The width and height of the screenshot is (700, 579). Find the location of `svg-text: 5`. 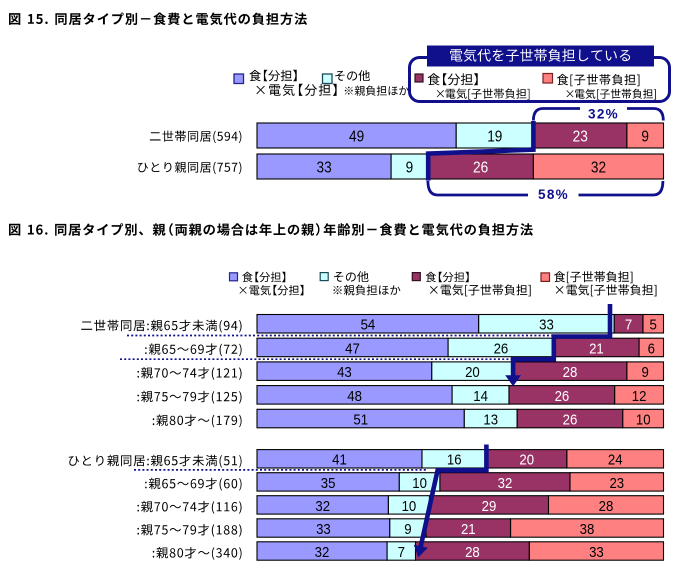

svg-text: 5 is located at coordinates (653, 324).